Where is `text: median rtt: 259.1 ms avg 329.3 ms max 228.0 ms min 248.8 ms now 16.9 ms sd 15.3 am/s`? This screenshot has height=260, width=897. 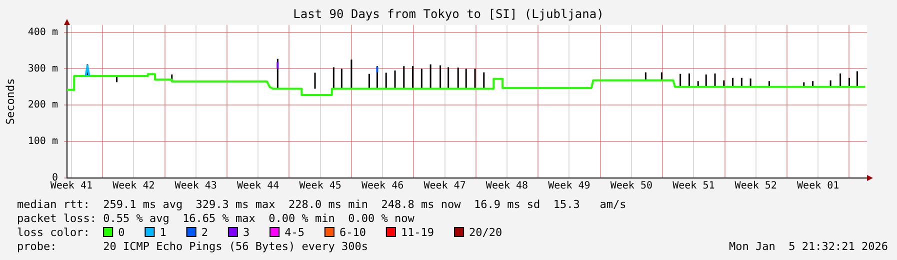 text: median rtt: 259.1 ms avg 329.3 ms max 228.0 ms min 248.8 ms now 16.9 ms sd 15.3 am/s is located at coordinates (321, 204).